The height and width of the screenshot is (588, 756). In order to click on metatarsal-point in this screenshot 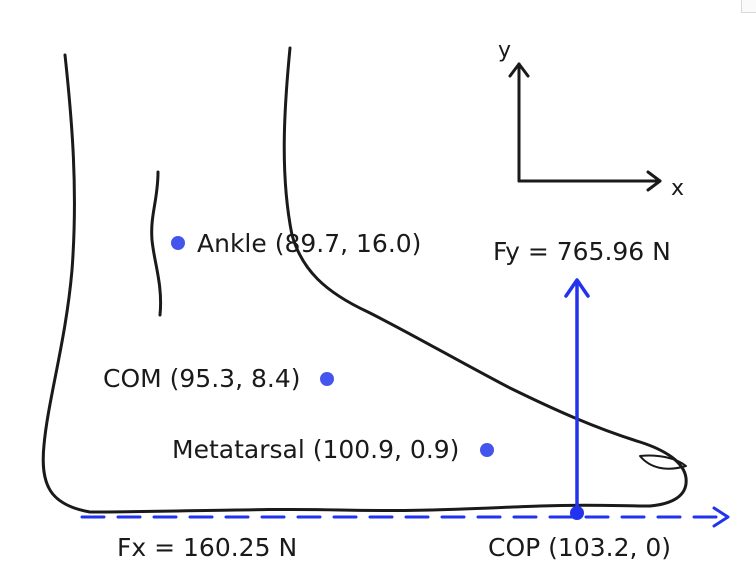, I will do `click(487, 450)`.